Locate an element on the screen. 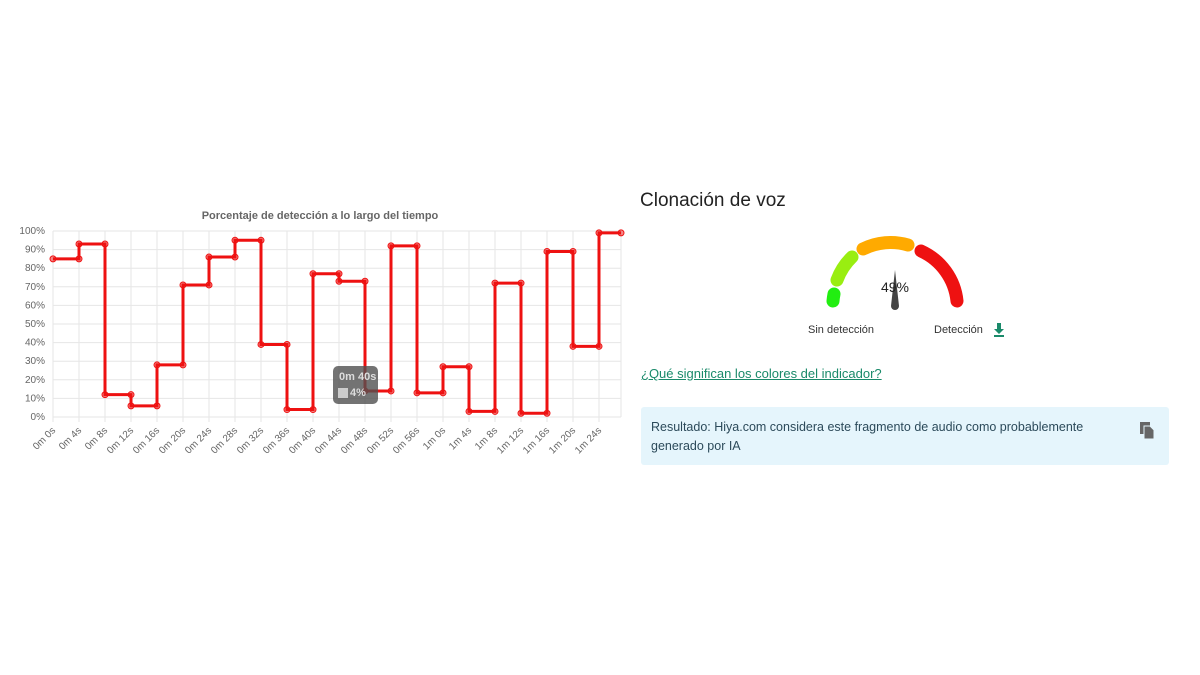 This screenshot has width=1200, height=675. tooltip-swatch is located at coordinates (343, 393).